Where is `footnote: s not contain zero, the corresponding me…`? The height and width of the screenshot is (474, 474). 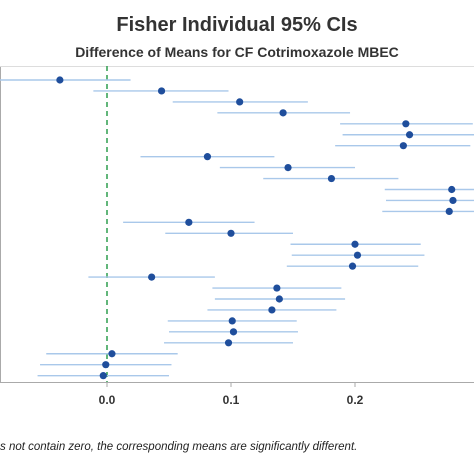
footnote: s not contain zero, the corresponding me… is located at coordinates (179, 447).